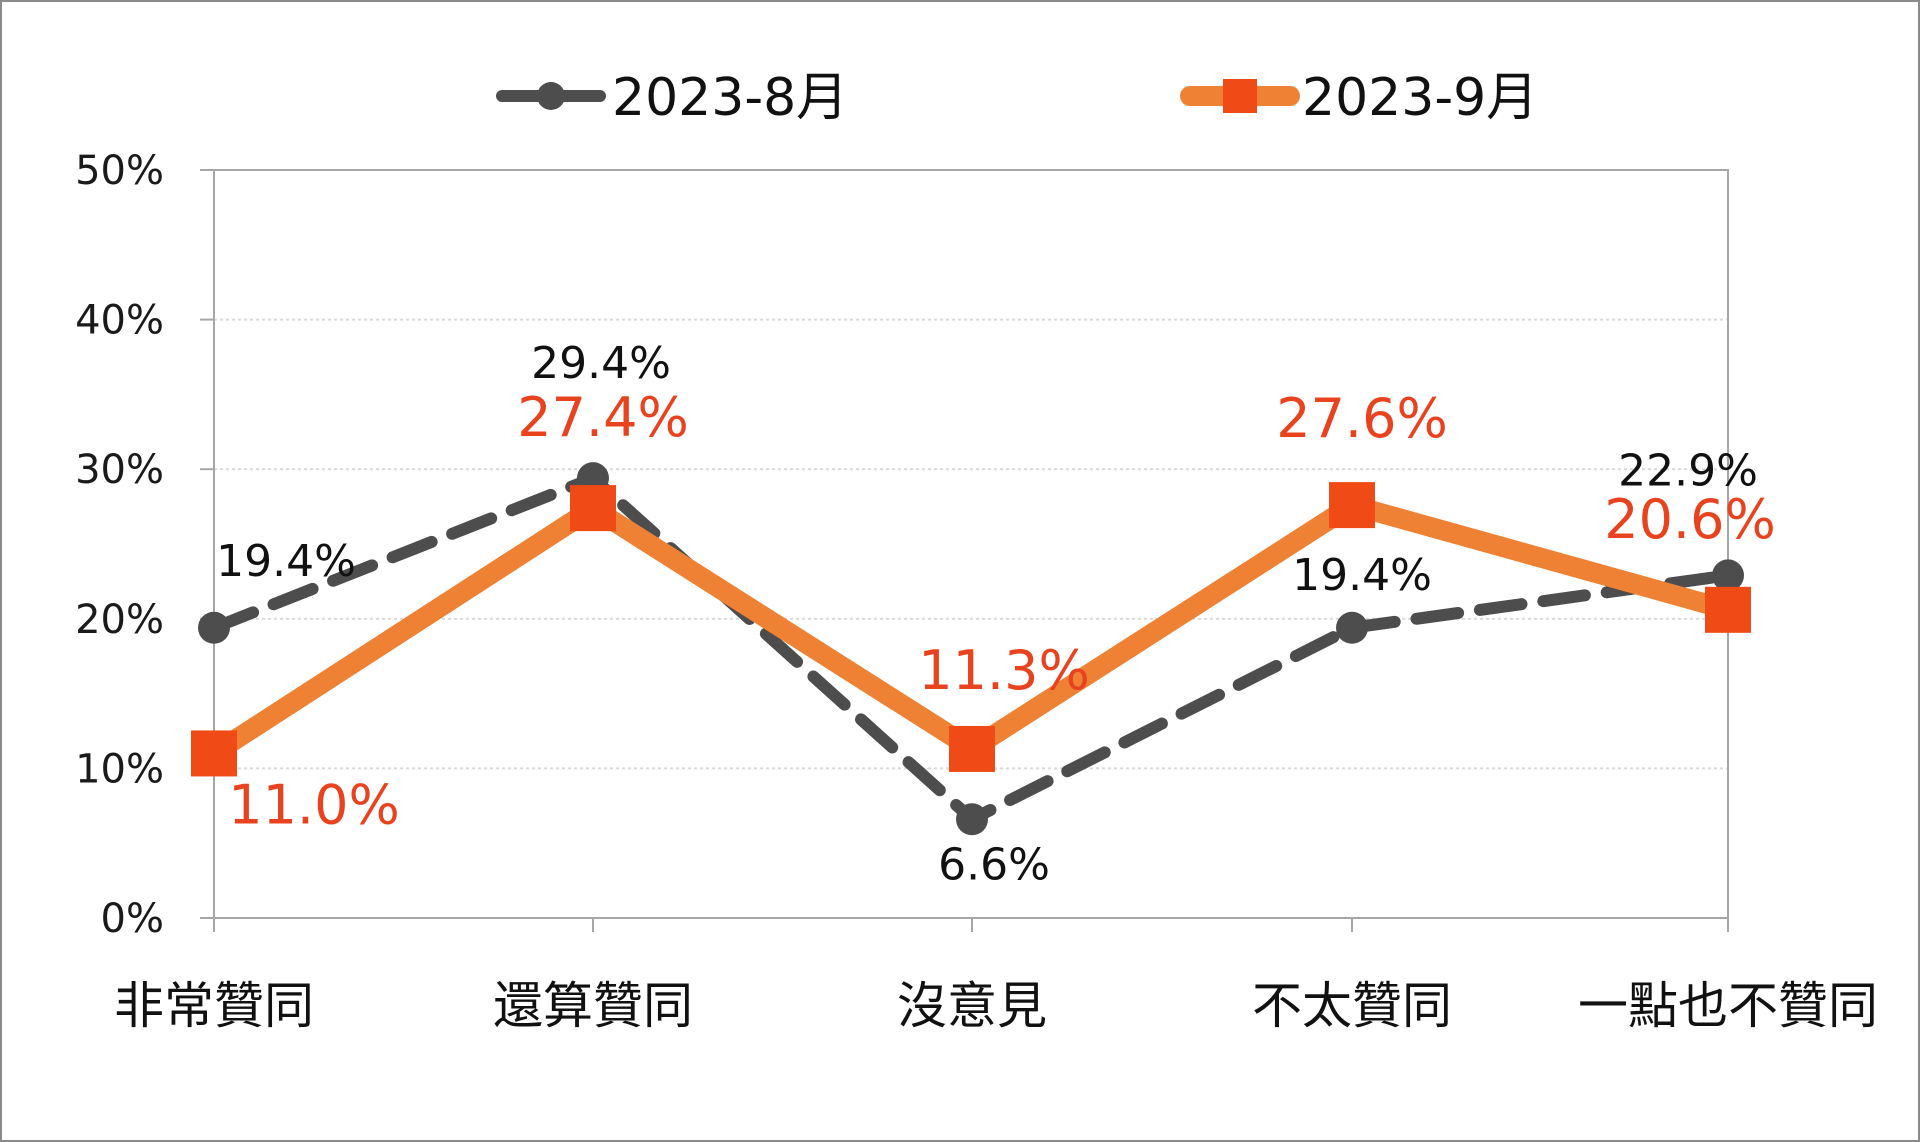 This screenshot has height=1142, width=1920. Describe the element at coordinates (1690, 519) in the screenshot. I see `data-label-2023-9: 20.6%` at that location.